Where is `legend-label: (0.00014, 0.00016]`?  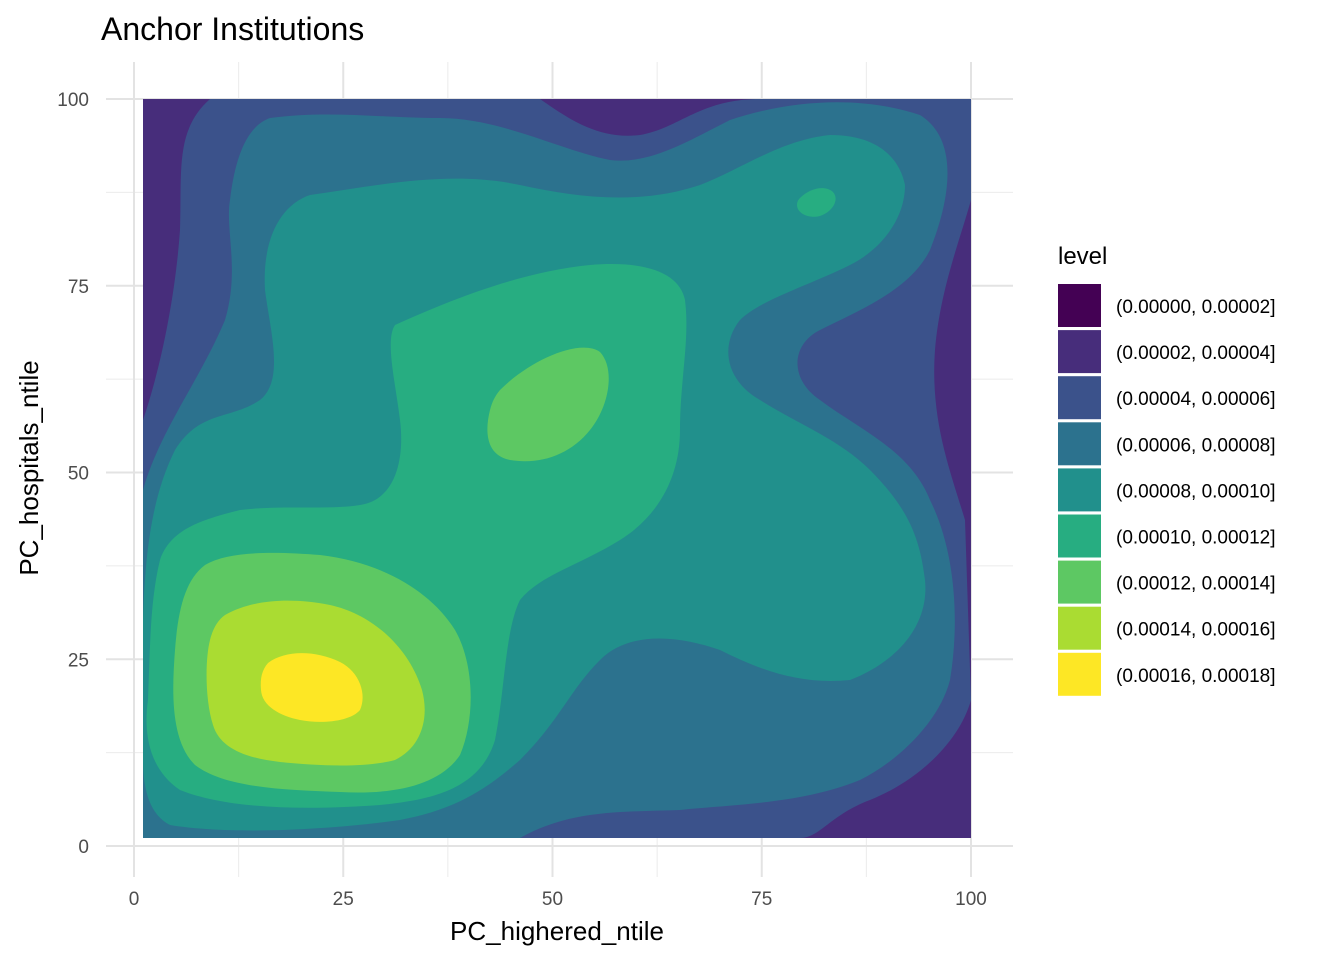 legend-label: (0.00014, 0.00016] is located at coordinates (1196, 630).